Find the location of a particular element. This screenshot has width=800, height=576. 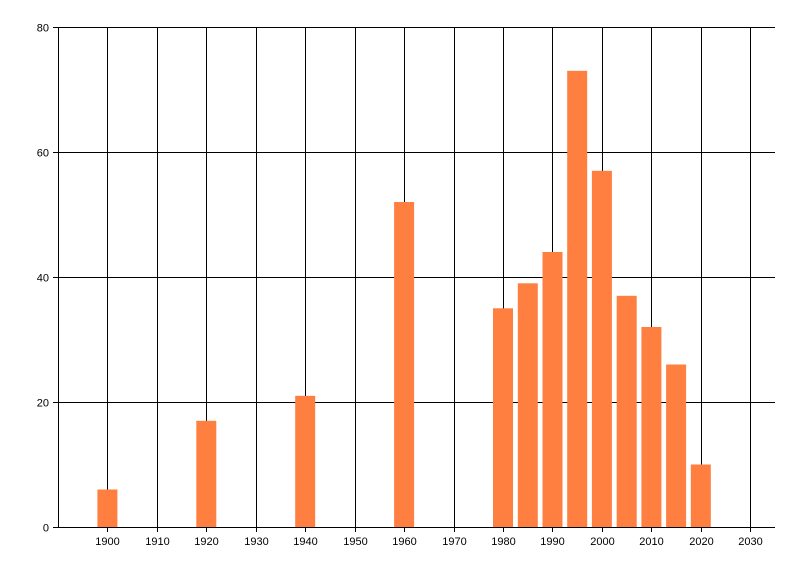

y-tick-label: 60 is located at coordinates (43, 154).